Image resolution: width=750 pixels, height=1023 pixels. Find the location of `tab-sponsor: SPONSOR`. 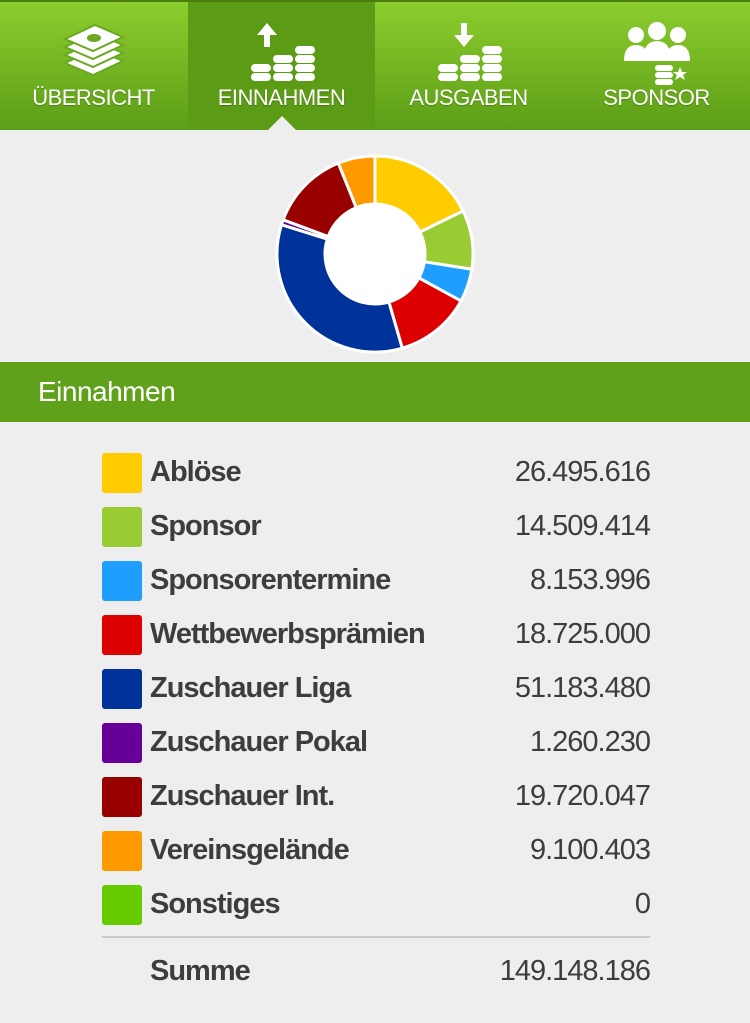

tab-sponsor: SPONSOR is located at coordinates (656, 66).